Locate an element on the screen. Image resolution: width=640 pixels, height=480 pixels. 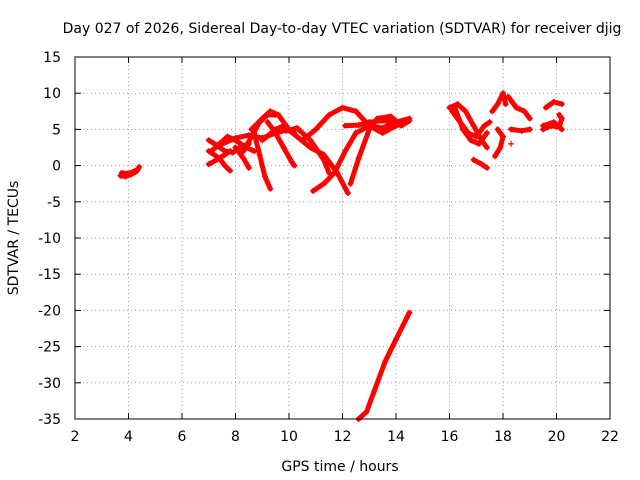
x-tick-label: 8 is located at coordinates (235, 437).